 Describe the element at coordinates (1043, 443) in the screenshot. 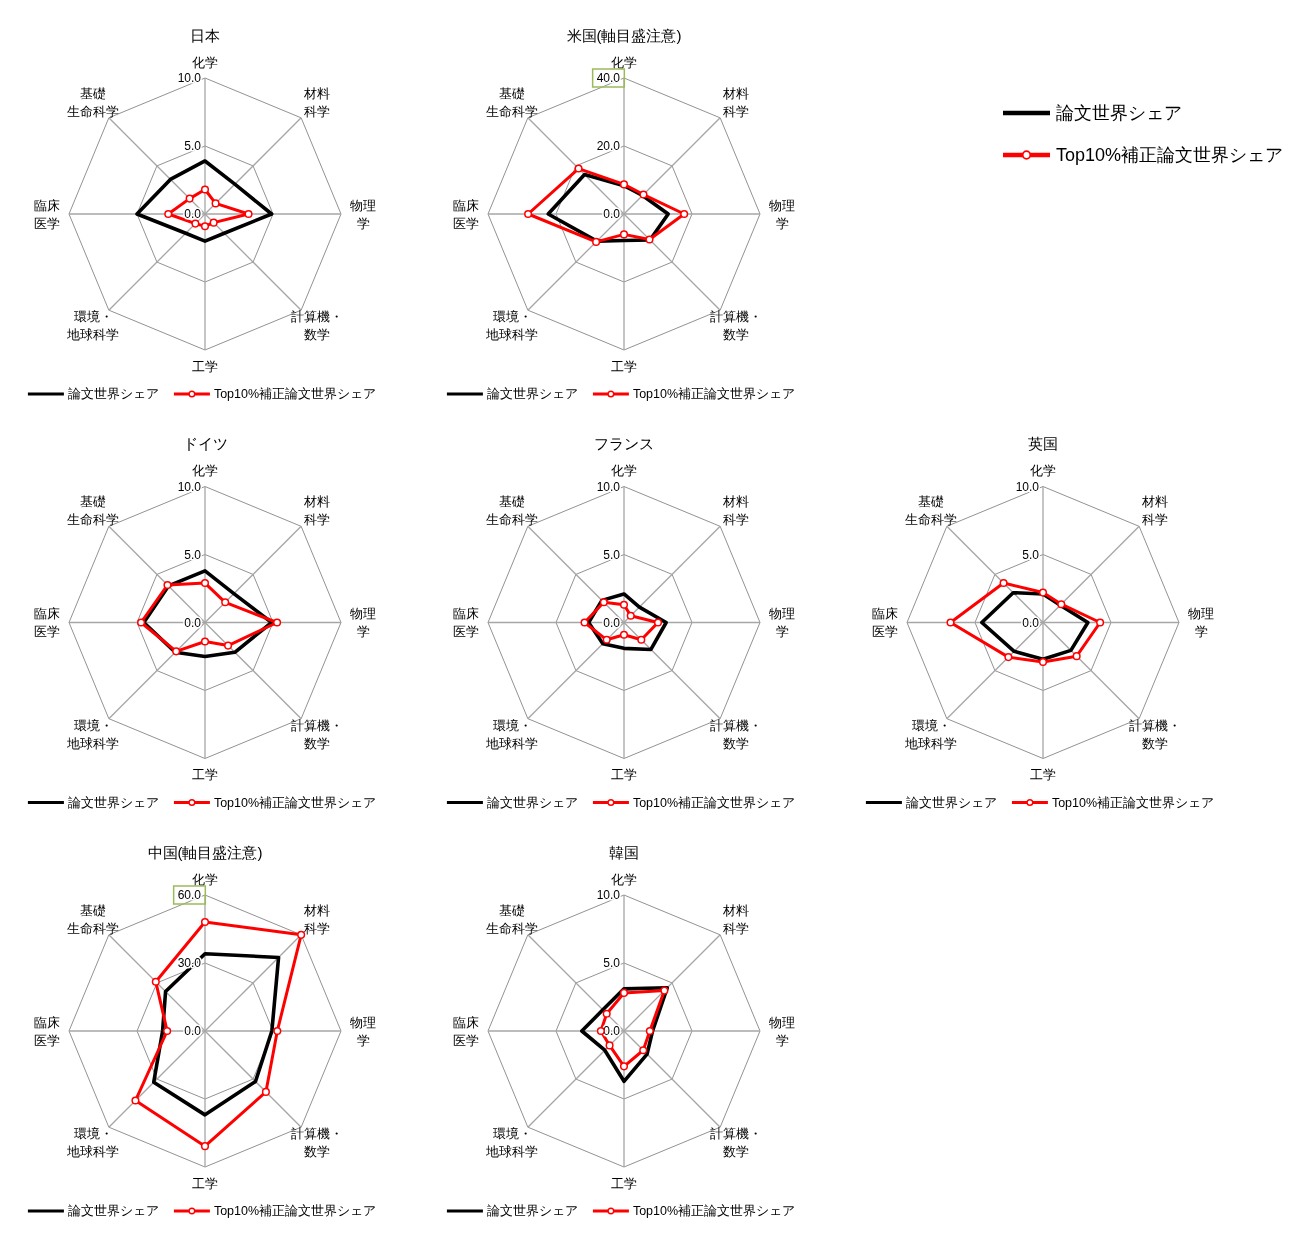

I see `title: 英国` at that location.